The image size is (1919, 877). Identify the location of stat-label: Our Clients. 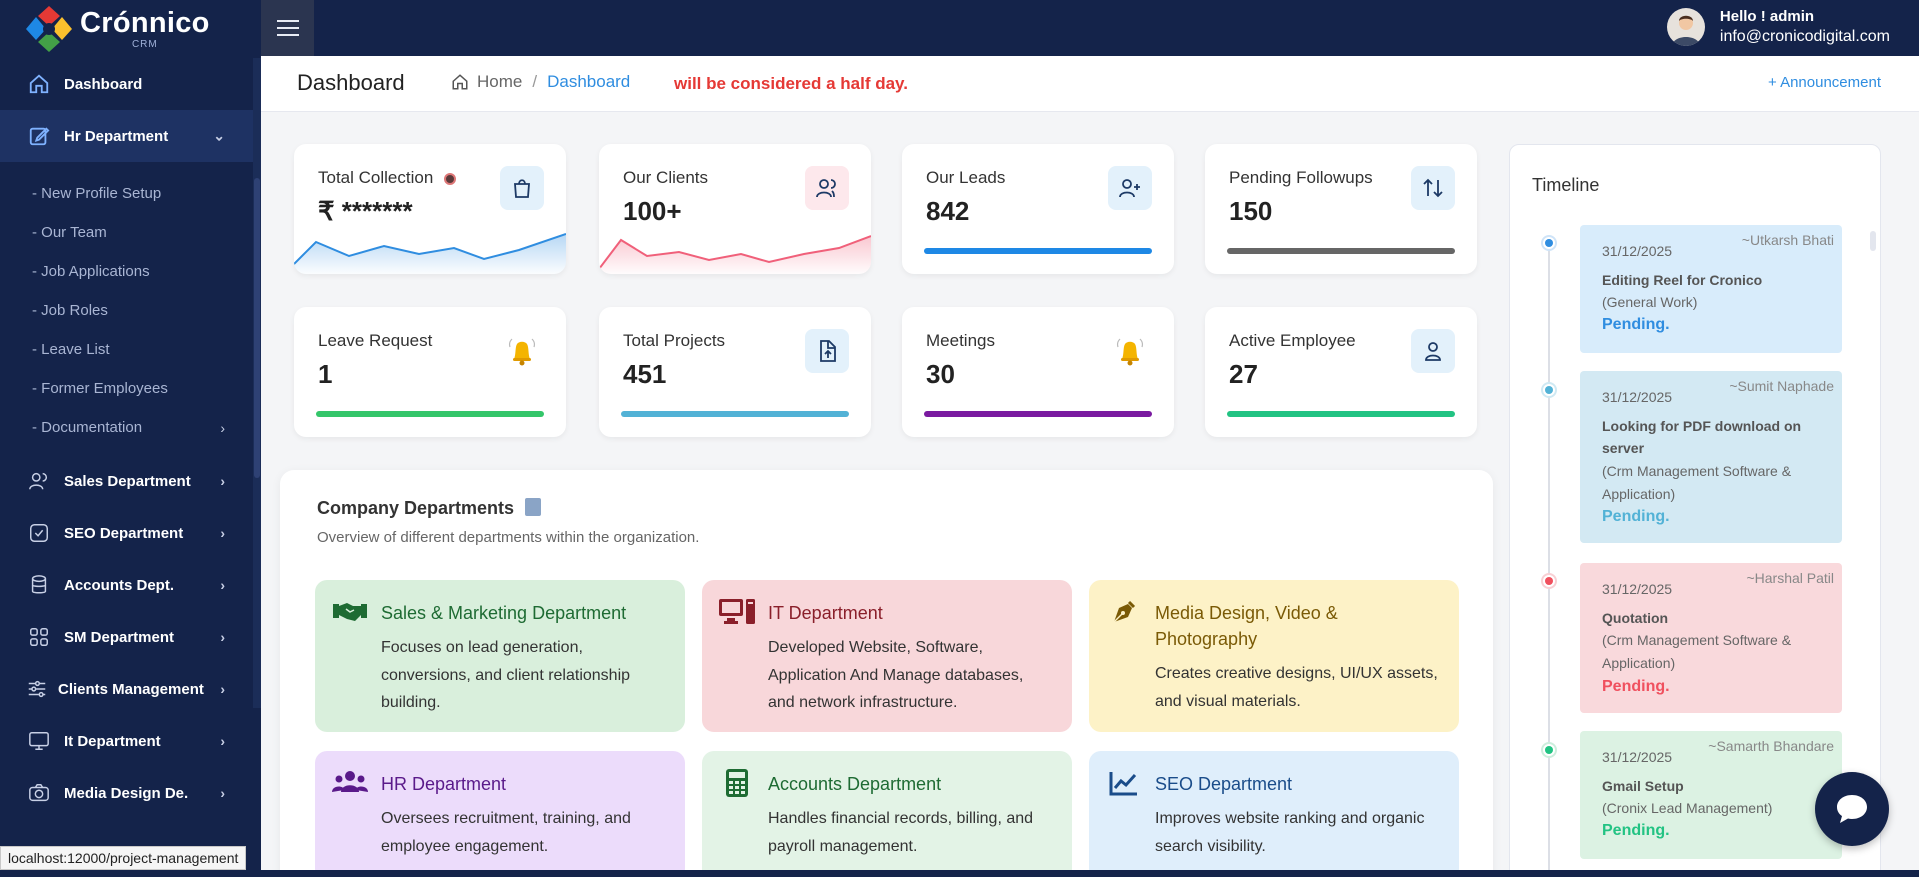
(666, 177).